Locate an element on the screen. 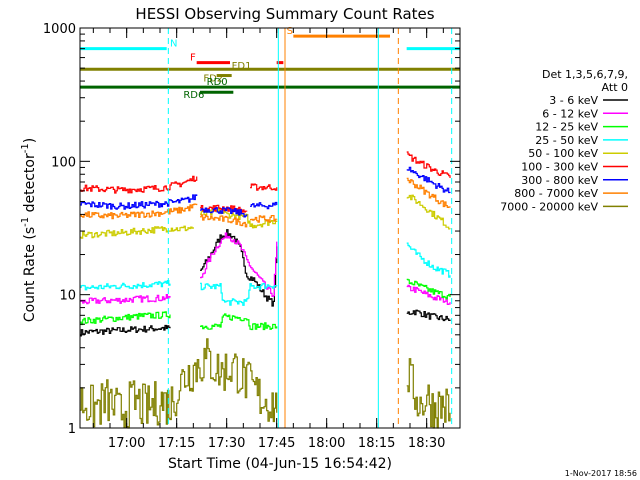  x-tick-label: 18:30 is located at coordinates (426, 443).